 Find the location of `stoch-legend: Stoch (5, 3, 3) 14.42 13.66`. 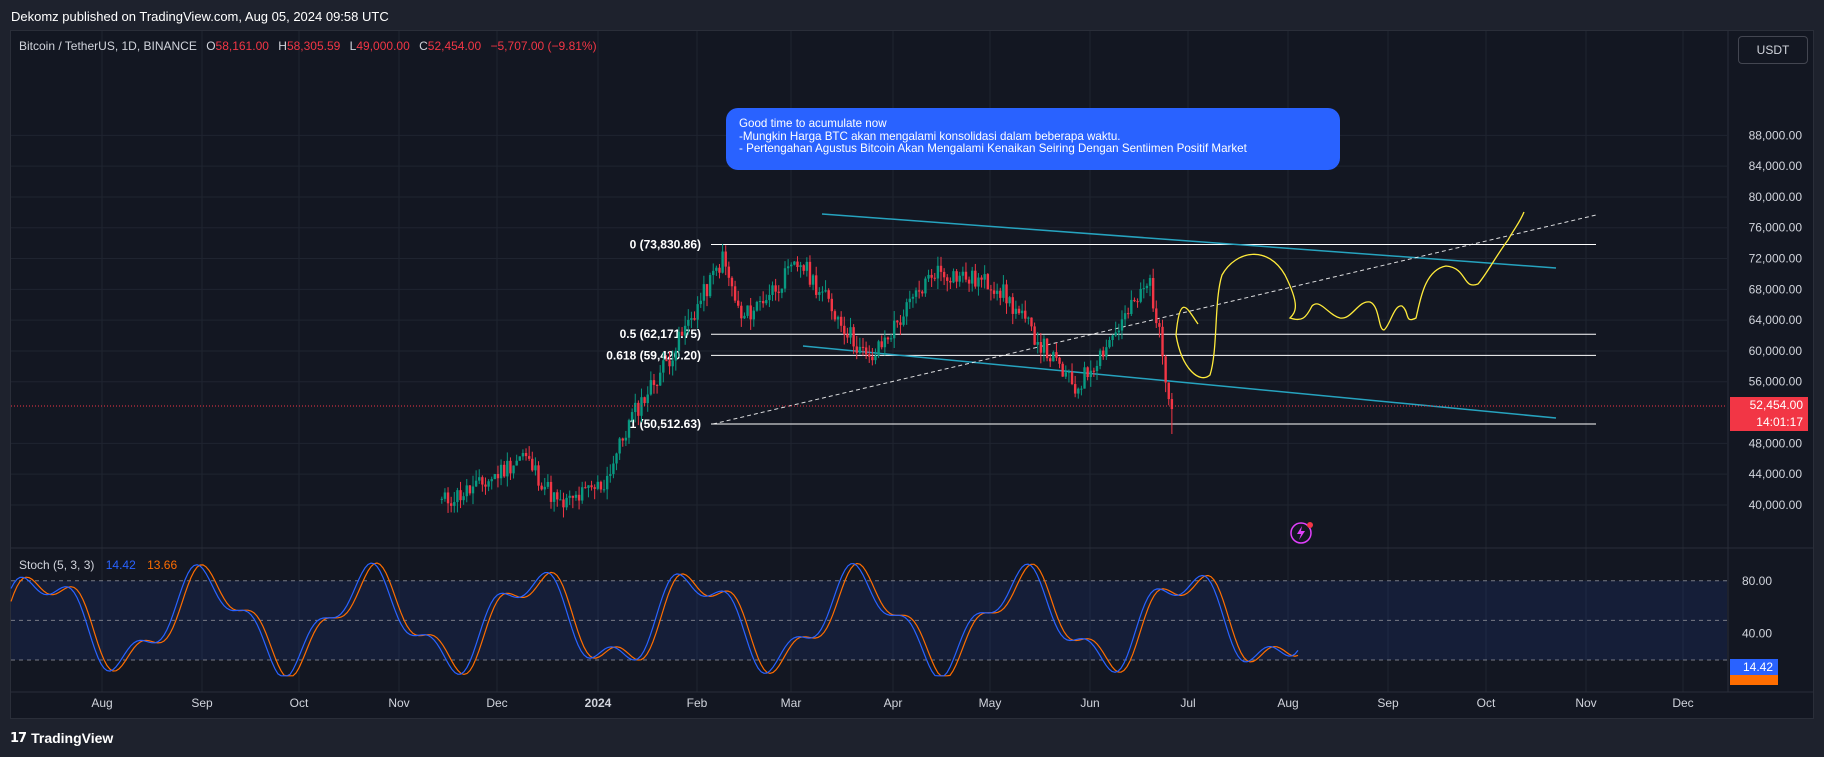

stoch-legend: Stoch (5, 3, 3) 14.42 13.66 is located at coordinates (98, 565).